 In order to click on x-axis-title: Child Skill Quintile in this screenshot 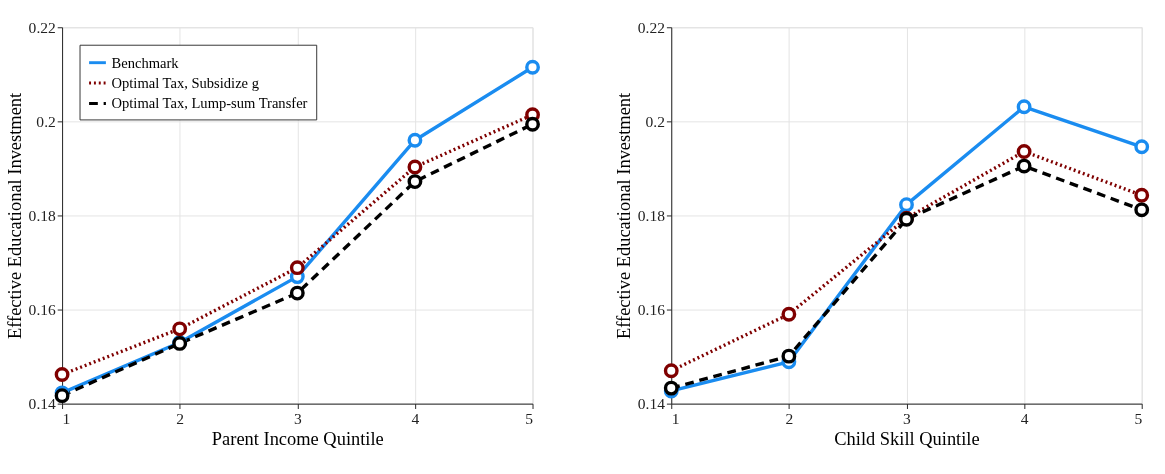, I will do `click(907, 438)`.